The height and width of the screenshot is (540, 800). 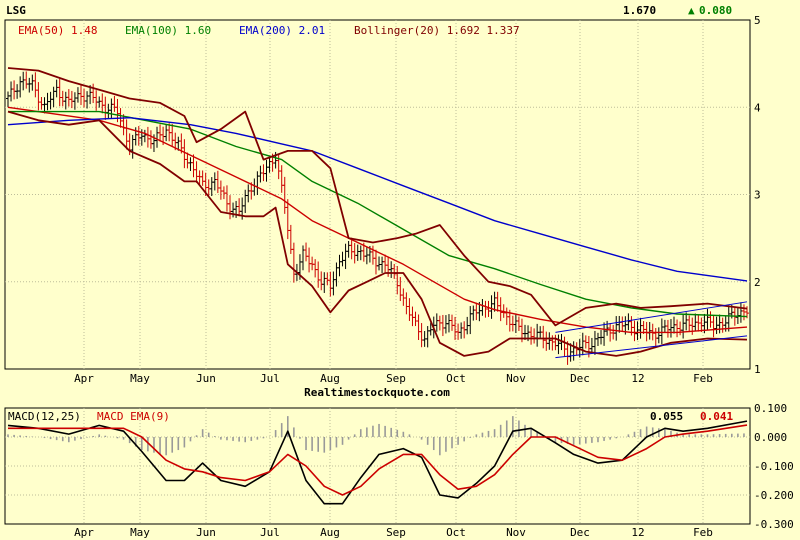 I want to click on macd-x-axis: Apr May Jun Jul Aug Sep Oct Nov Dec 12 Feb, so click(x=393, y=532).